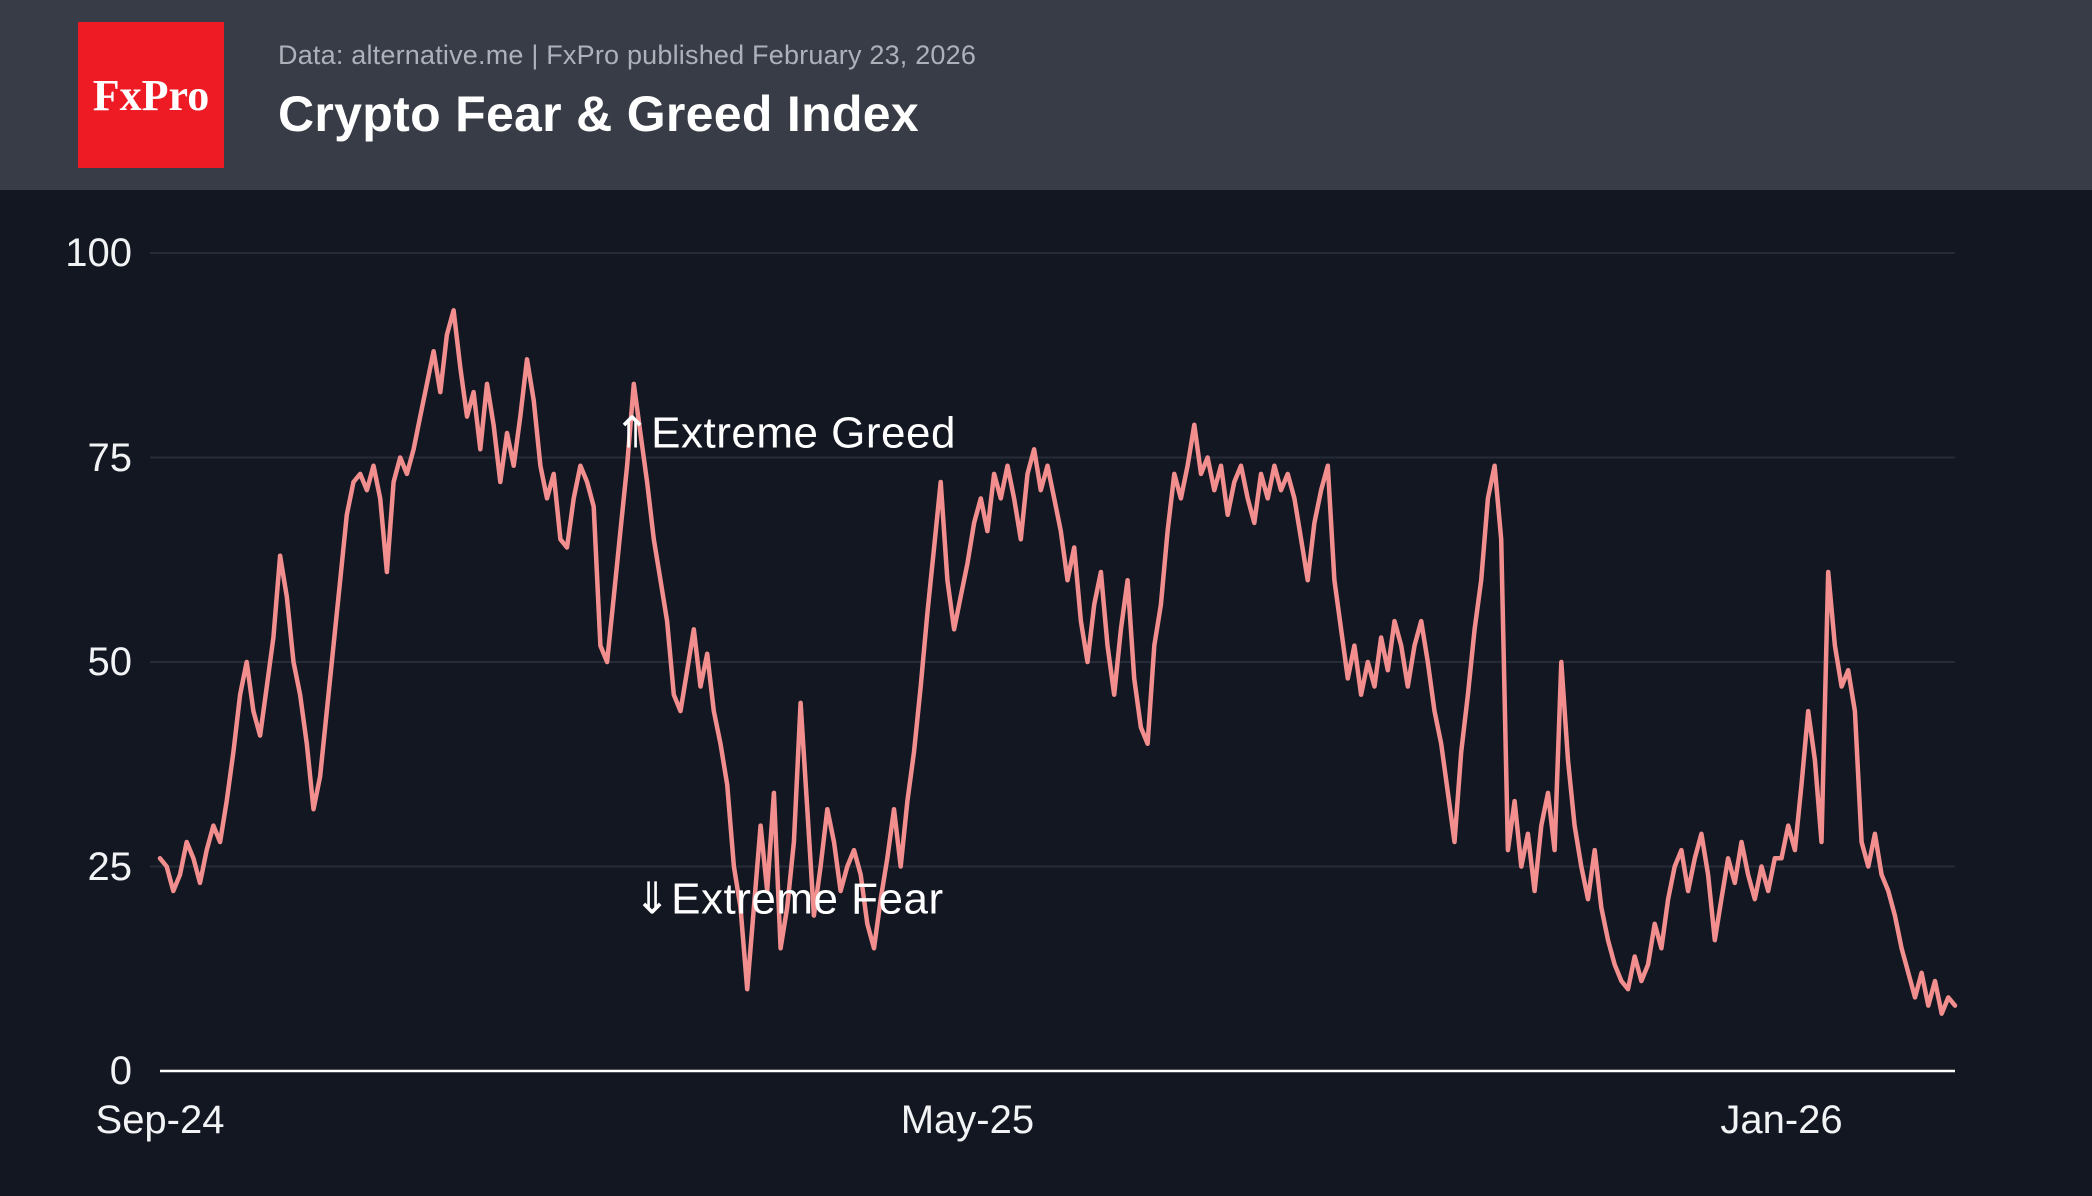  I want to click on fxpro-logo-text: FxPro, so click(151, 95).